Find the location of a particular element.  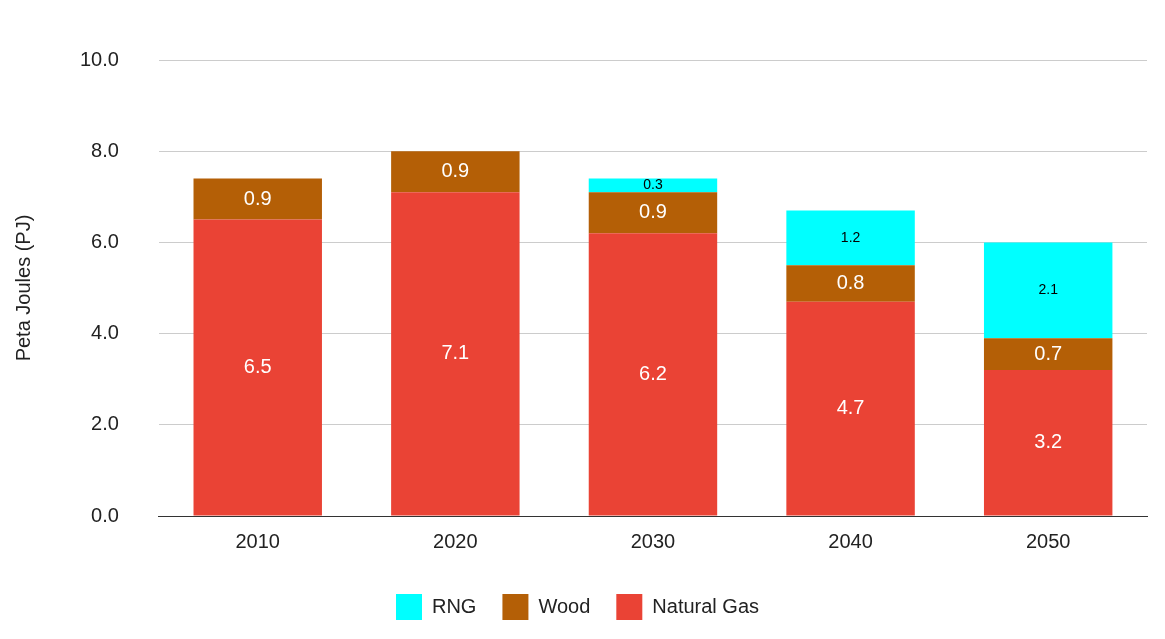

data-label: 4.7 is located at coordinates (850, 407).